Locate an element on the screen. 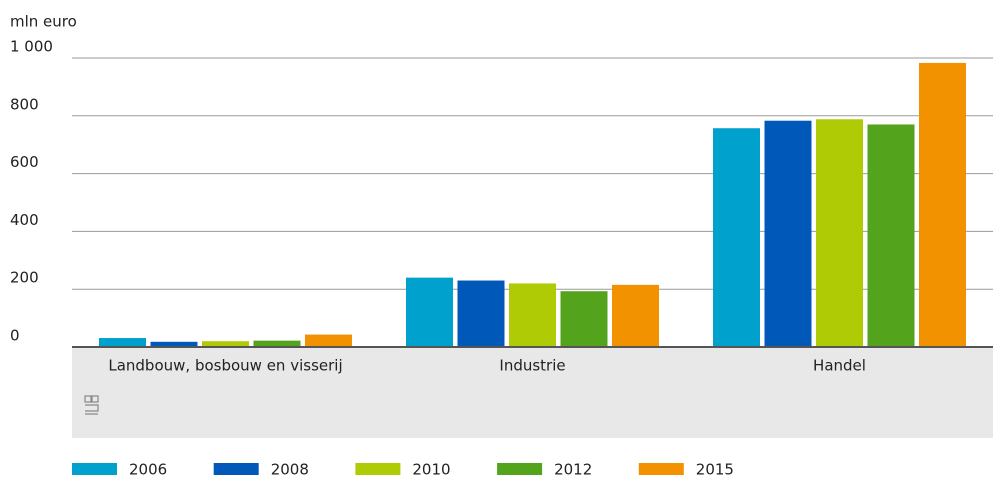  y-tick-label: 1 000 is located at coordinates (31, 47).